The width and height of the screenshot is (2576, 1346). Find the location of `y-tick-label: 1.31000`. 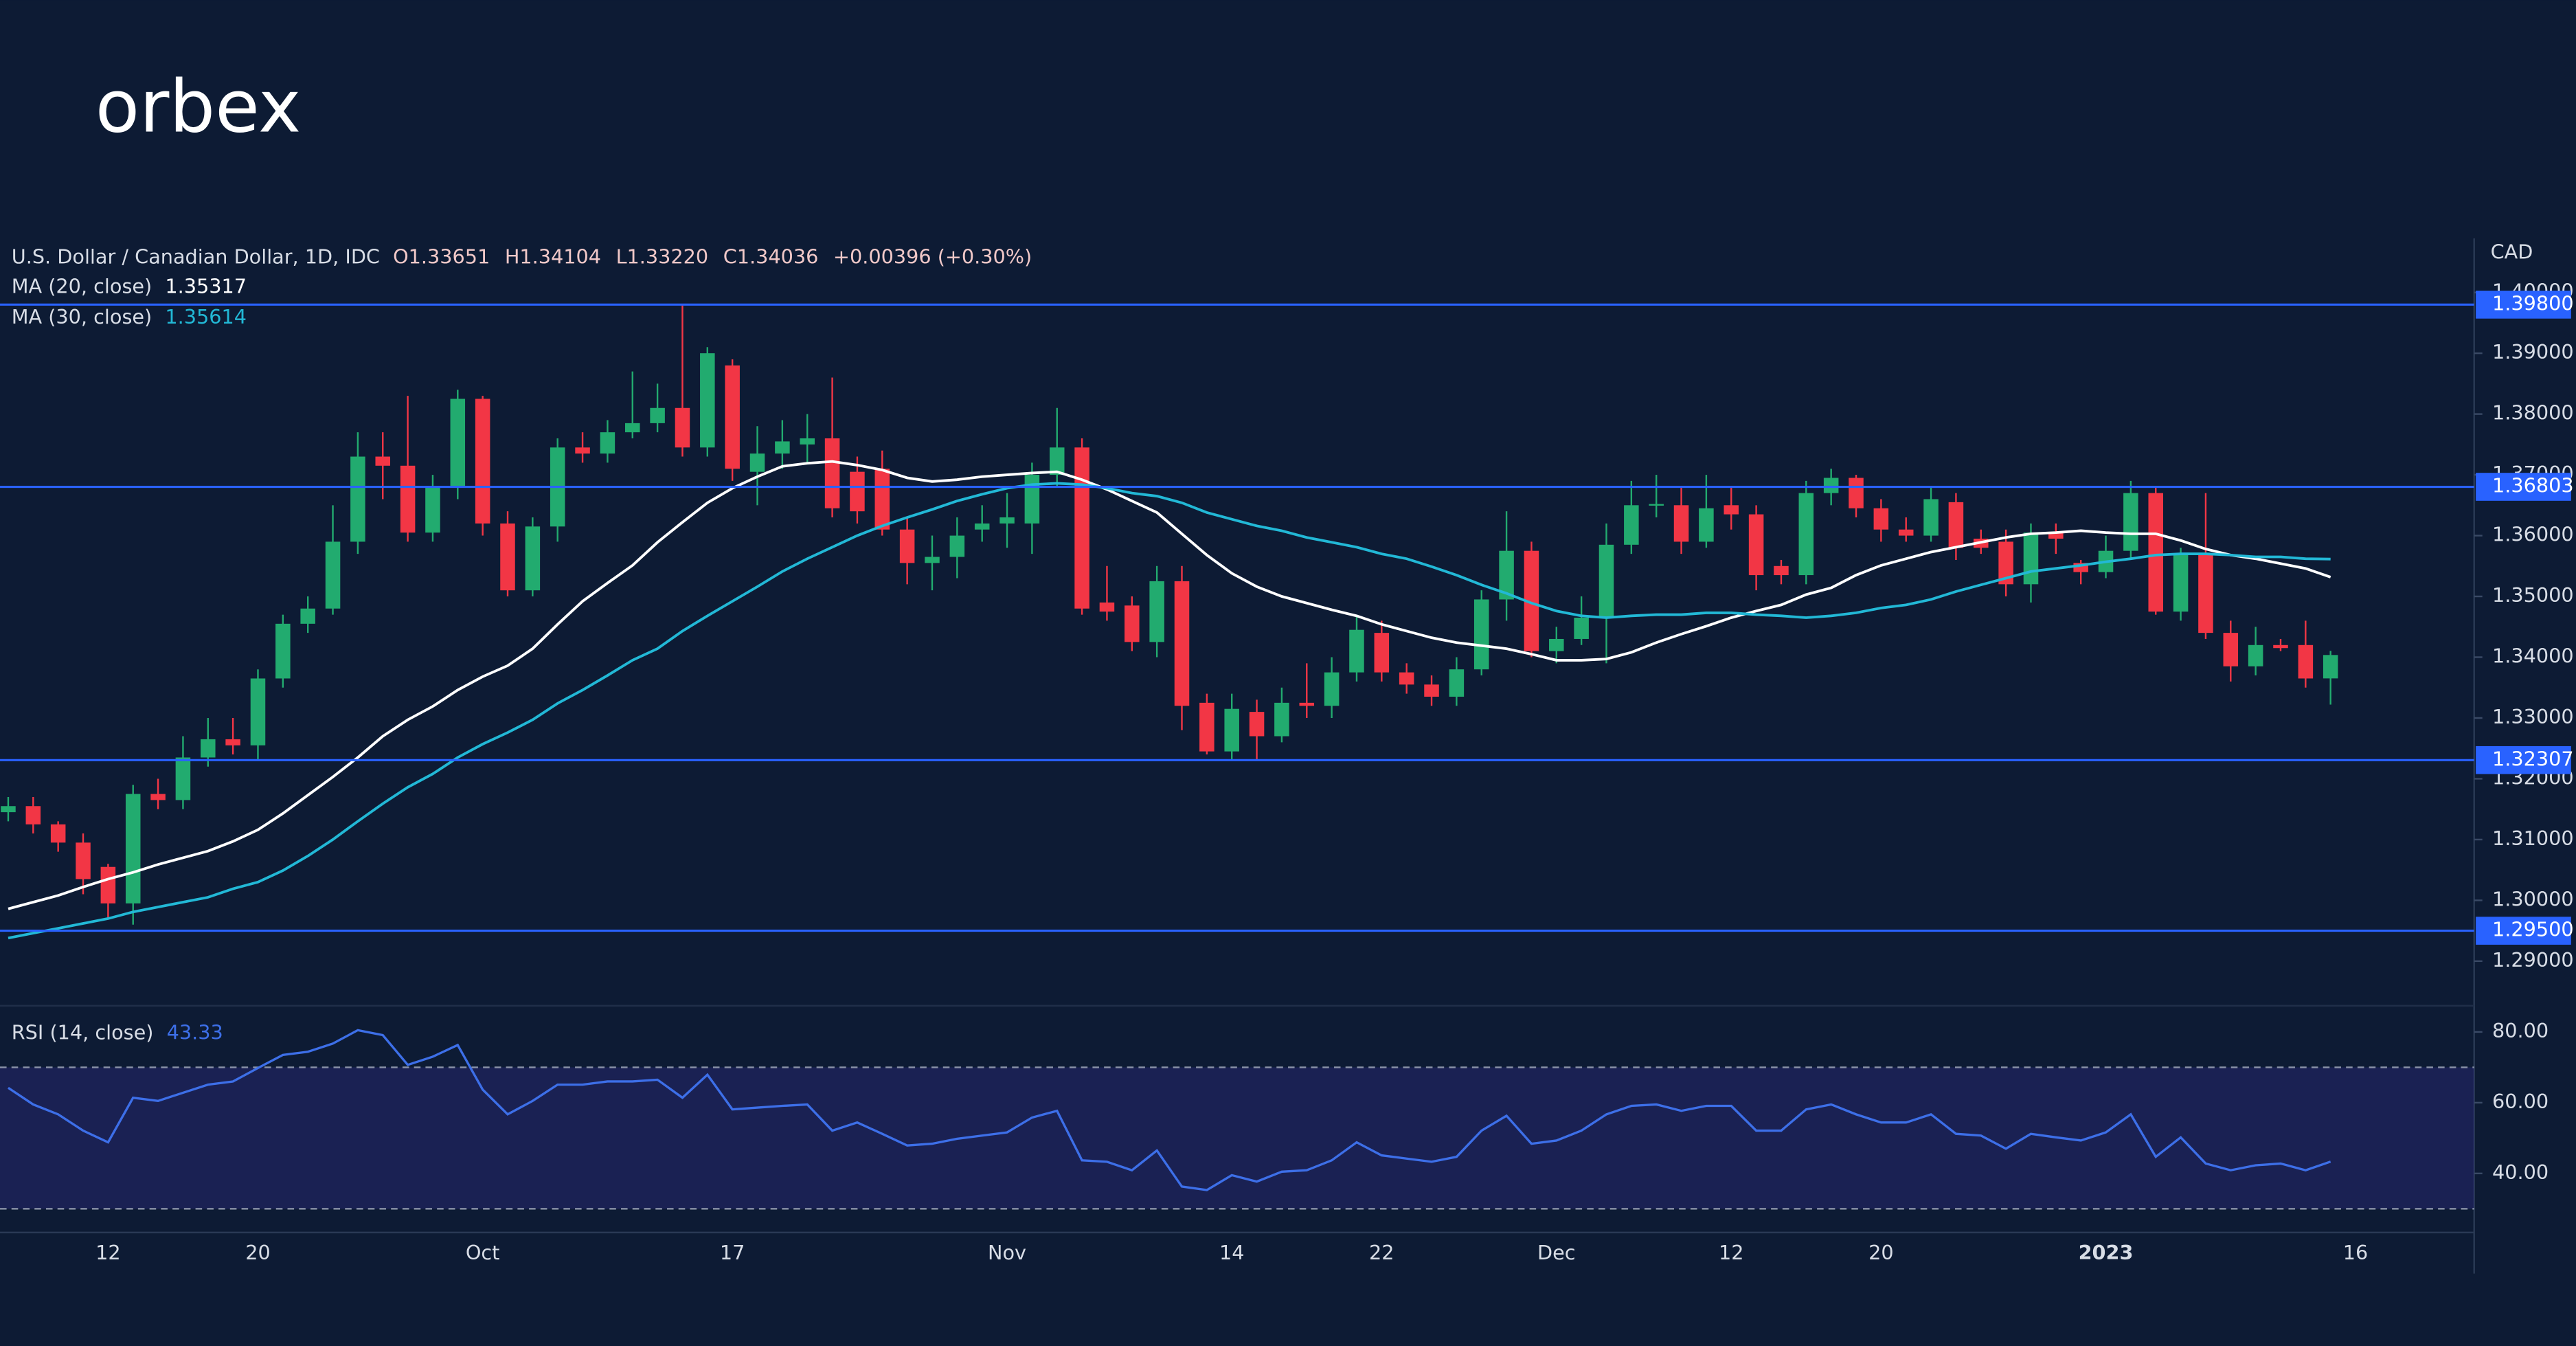

y-tick-label: 1.31000 is located at coordinates (2533, 838).